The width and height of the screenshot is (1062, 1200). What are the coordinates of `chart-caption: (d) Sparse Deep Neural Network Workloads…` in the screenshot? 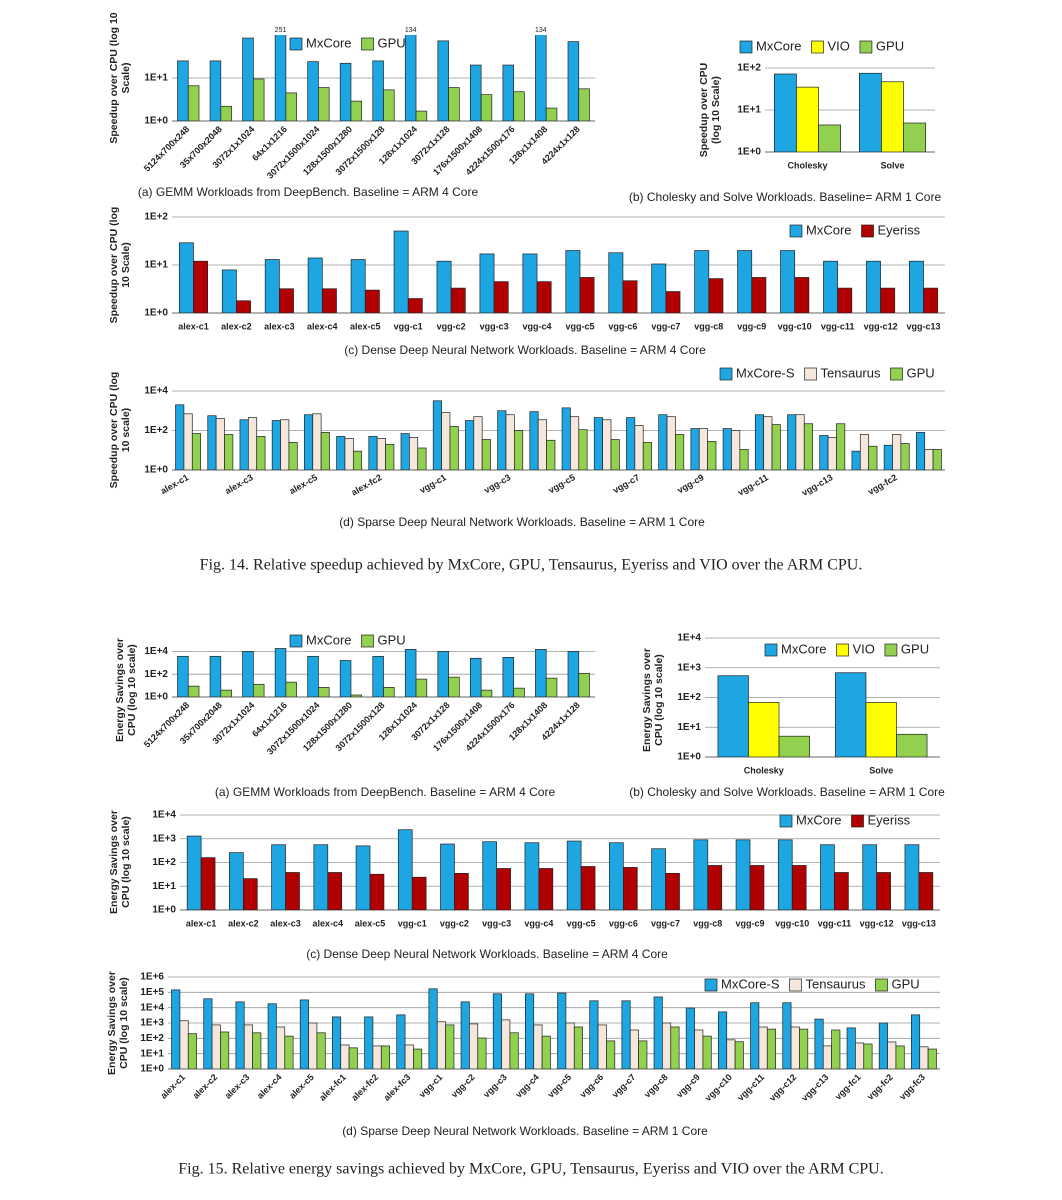 It's located at (522, 522).